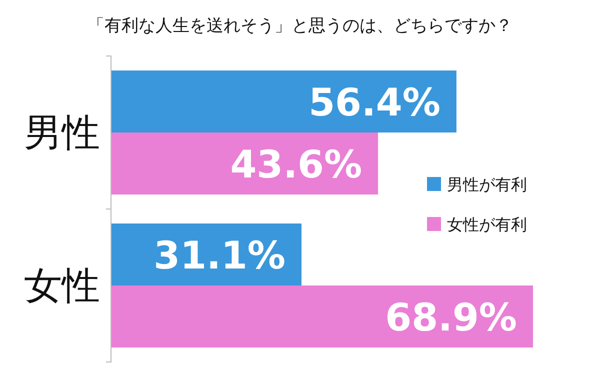  Describe the element at coordinates (62, 286) in the screenshot. I see `y-tick-label: 女性` at that location.